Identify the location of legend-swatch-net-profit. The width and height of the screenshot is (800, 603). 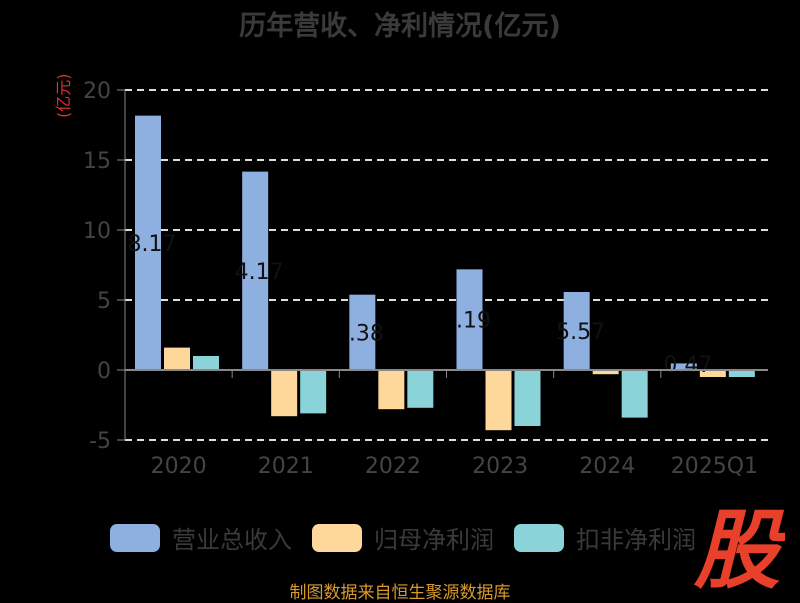
(337, 537).